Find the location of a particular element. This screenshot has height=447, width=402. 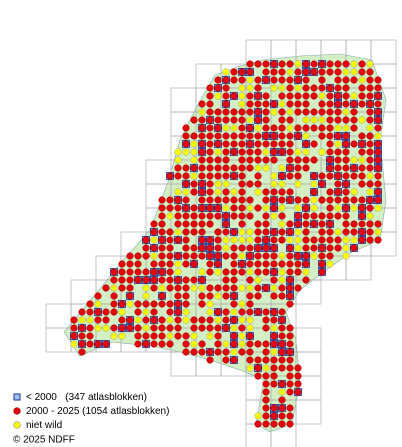

atlas-cell is located at coordinates (383, 52).